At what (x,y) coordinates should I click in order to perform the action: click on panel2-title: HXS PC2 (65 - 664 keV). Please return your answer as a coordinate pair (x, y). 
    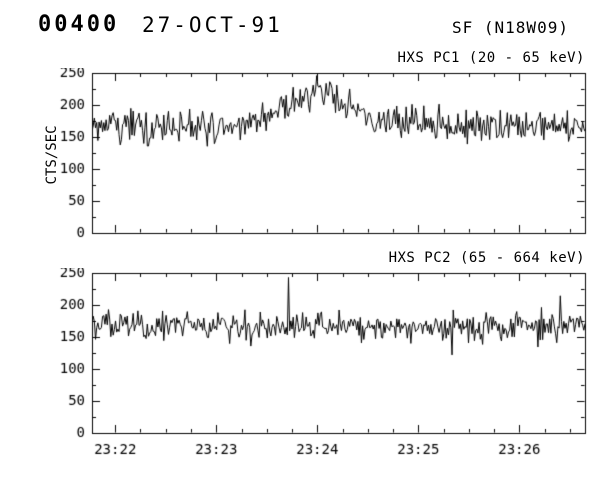
    Looking at the image, I should click on (486, 258).